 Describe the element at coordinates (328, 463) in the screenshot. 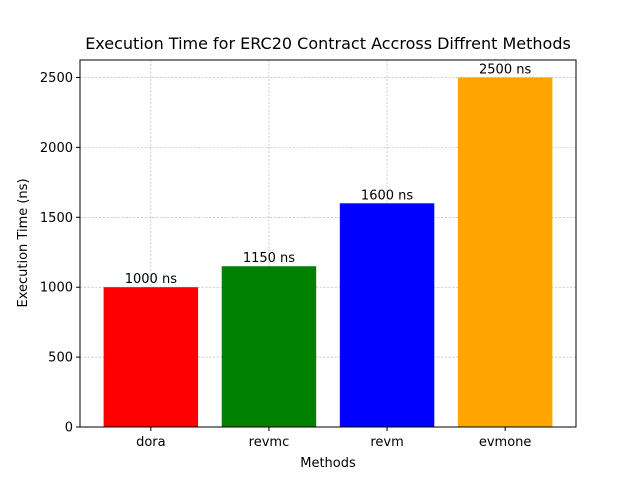

I see `x-axis-label: Methods` at that location.